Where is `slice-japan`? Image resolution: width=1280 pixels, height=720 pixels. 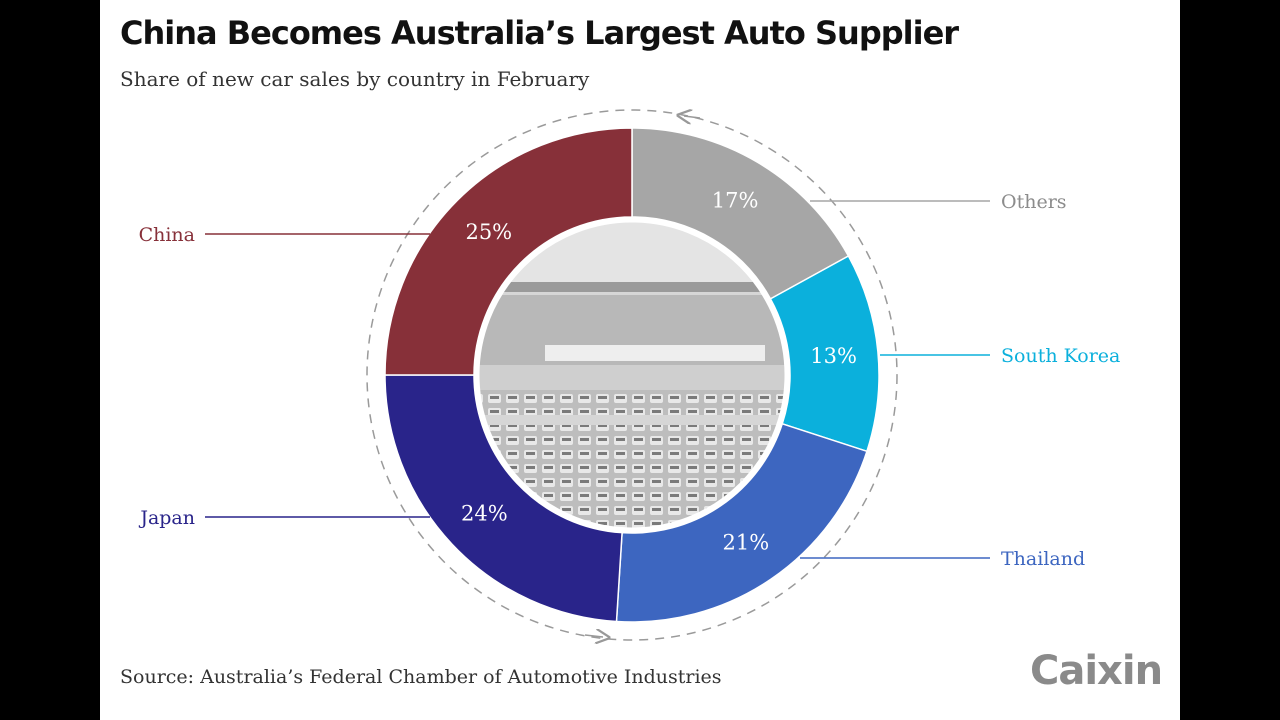
slice-japan is located at coordinates (503, 498).